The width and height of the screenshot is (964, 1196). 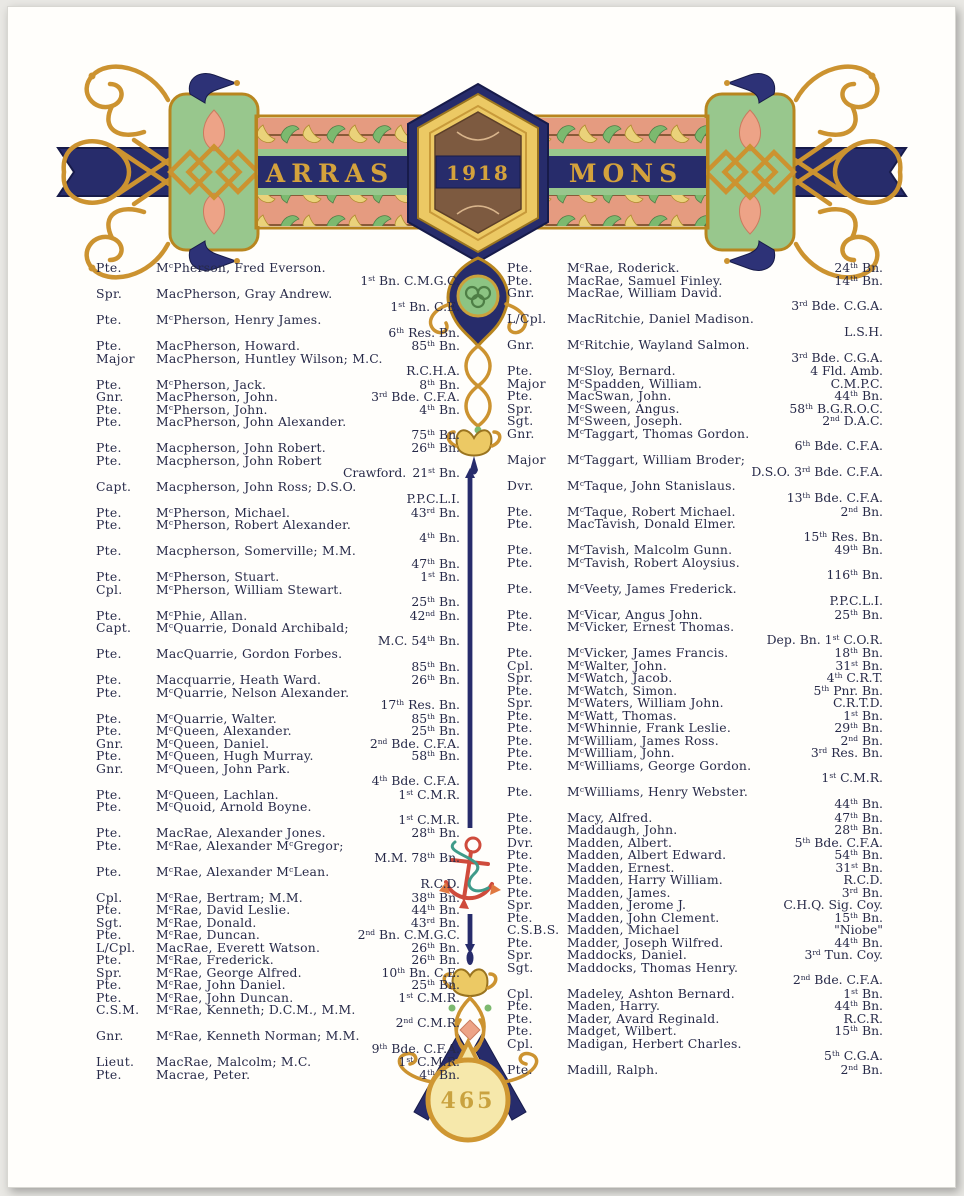 What do you see at coordinates (252, 627) in the screenshot?
I see `name-text: McQuarrie, Donald Archibald;` at bounding box center [252, 627].